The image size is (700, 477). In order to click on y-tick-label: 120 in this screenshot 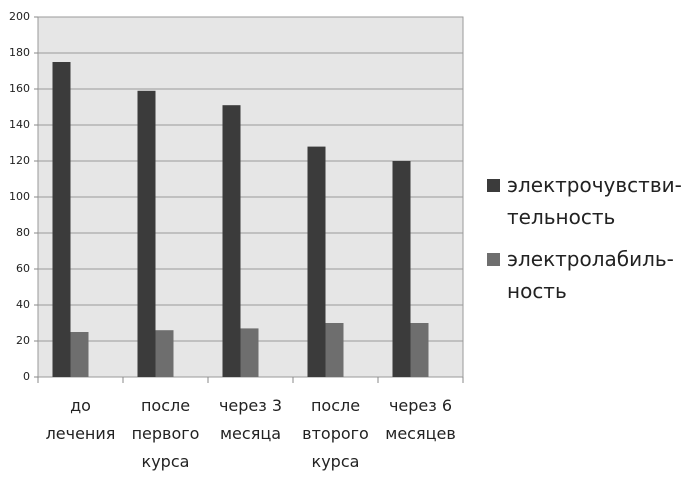, I will do `click(19, 160)`.